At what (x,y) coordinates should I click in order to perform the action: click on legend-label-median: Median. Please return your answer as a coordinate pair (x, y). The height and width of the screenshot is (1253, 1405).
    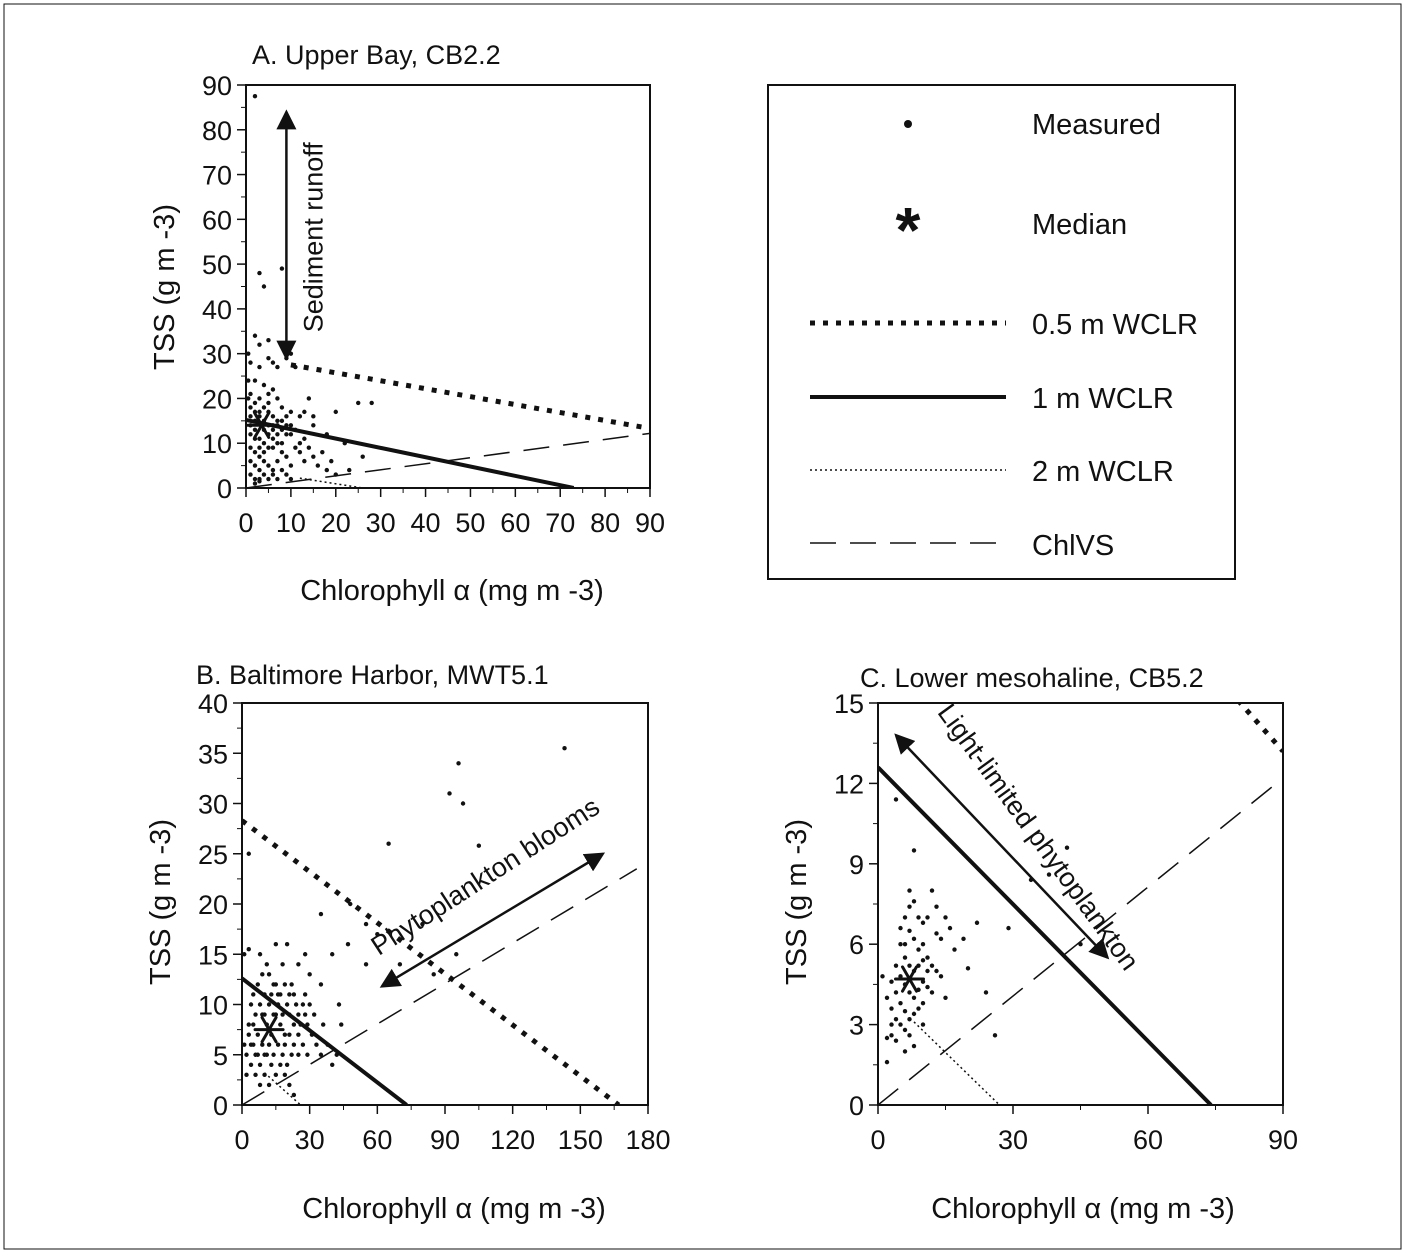
    Looking at the image, I should click on (1079, 225).